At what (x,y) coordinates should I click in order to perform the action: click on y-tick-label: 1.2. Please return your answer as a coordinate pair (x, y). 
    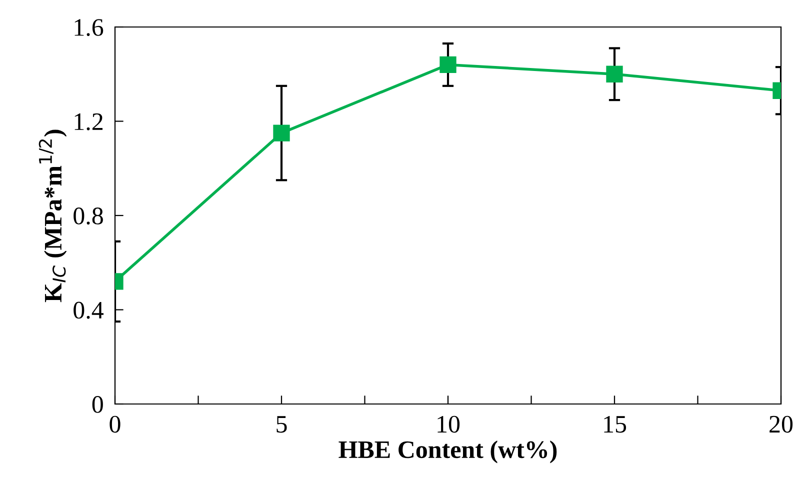
    Looking at the image, I should click on (88, 121).